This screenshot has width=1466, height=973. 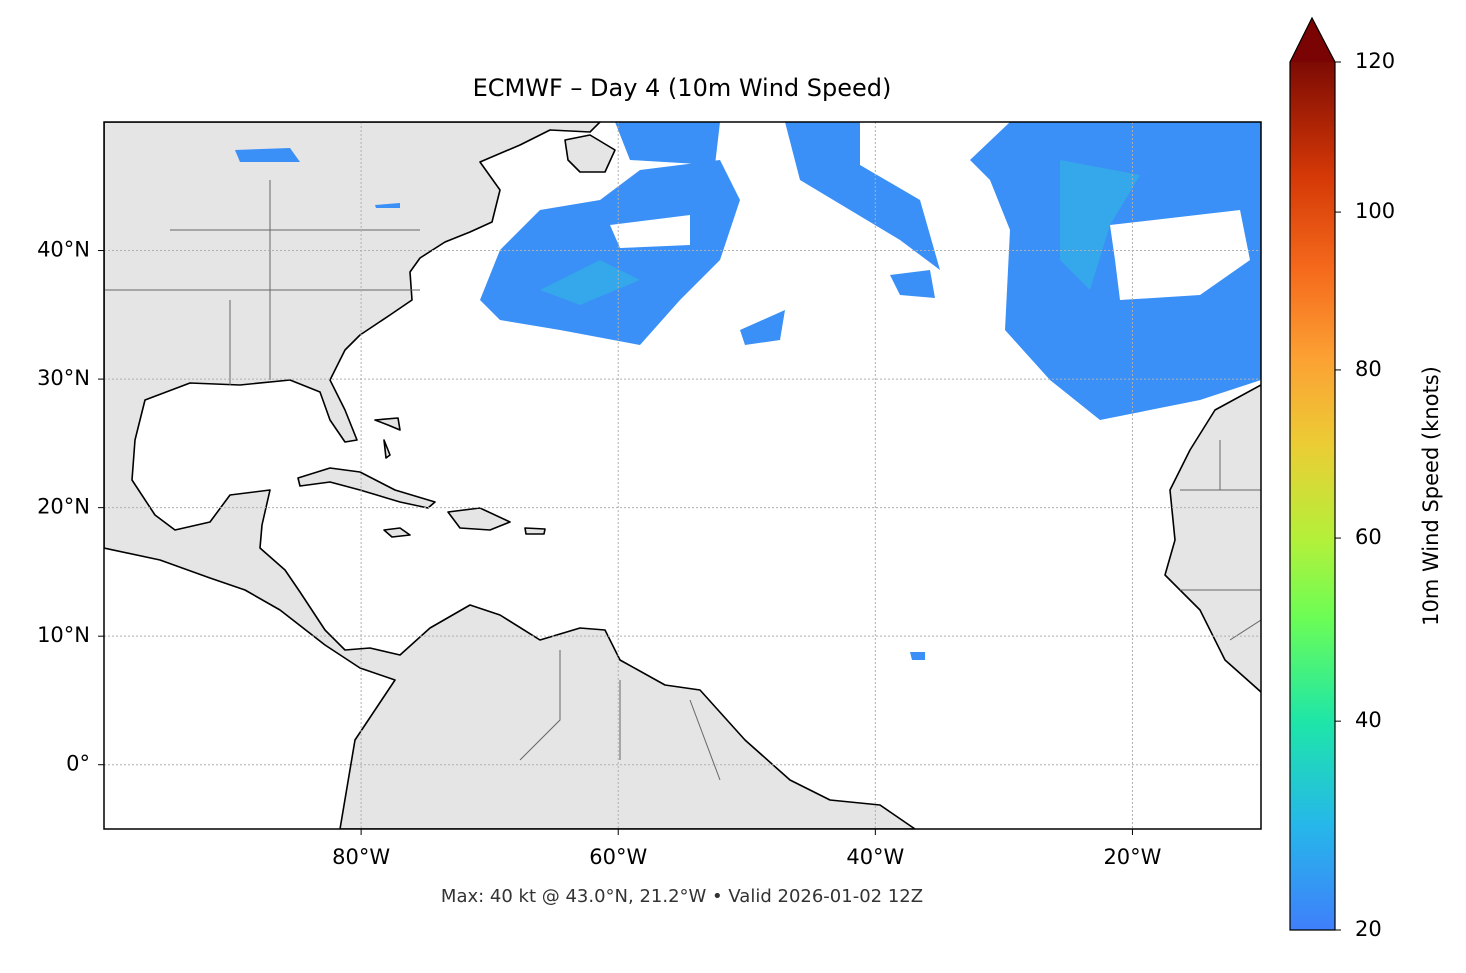 What do you see at coordinates (1212, 538) in the screenshot?
I see `africa` at bounding box center [1212, 538].